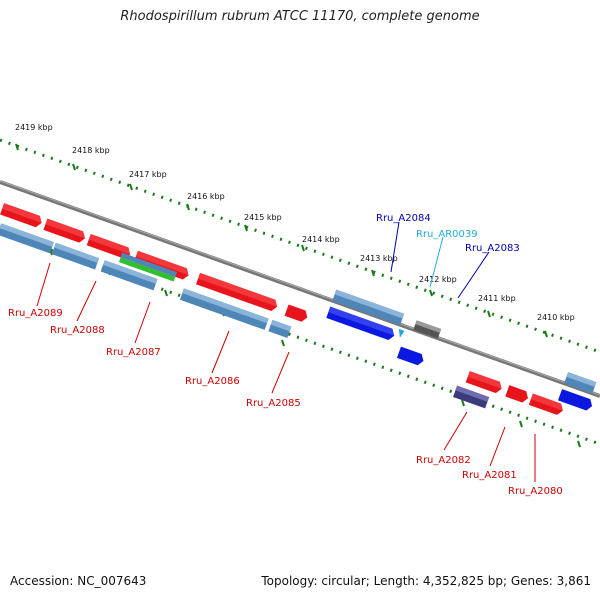  Describe the element at coordinates (438, 279) in the screenshot. I see `scale-label-2412: 2412 kbp` at that location.